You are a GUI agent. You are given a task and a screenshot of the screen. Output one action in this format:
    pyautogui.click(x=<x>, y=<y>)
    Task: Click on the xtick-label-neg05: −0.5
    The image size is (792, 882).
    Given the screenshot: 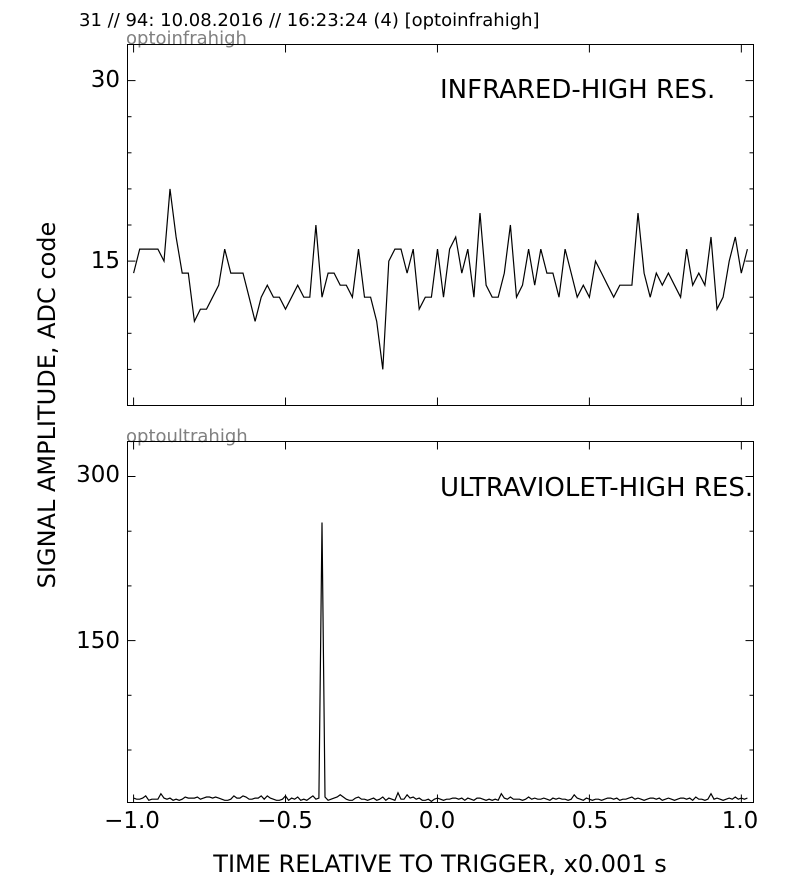 What is the action you would take?
    pyautogui.click(x=285, y=821)
    